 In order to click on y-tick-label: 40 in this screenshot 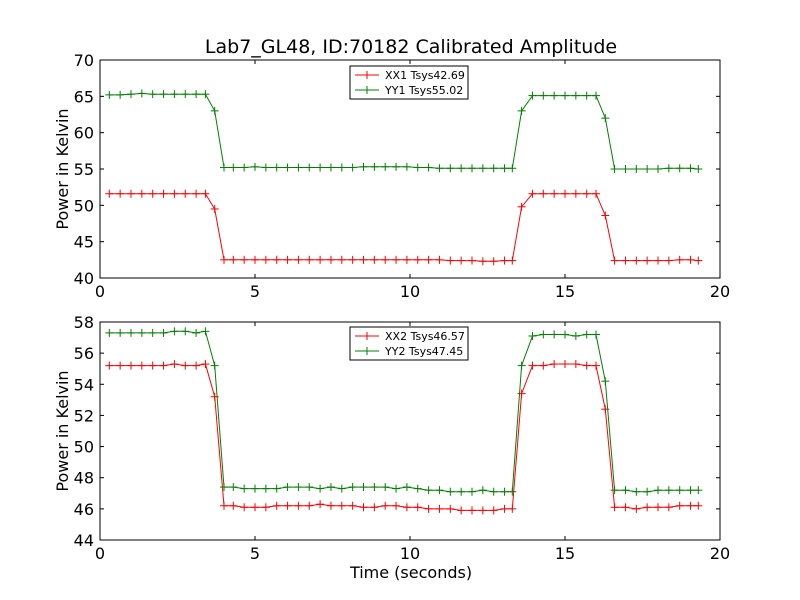, I will do `click(84, 278)`.